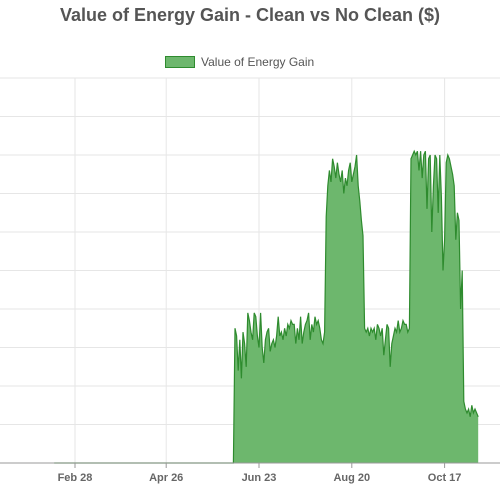  Describe the element at coordinates (166, 478) in the screenshot. I see `x-tick-label: Apr 26` at that location.